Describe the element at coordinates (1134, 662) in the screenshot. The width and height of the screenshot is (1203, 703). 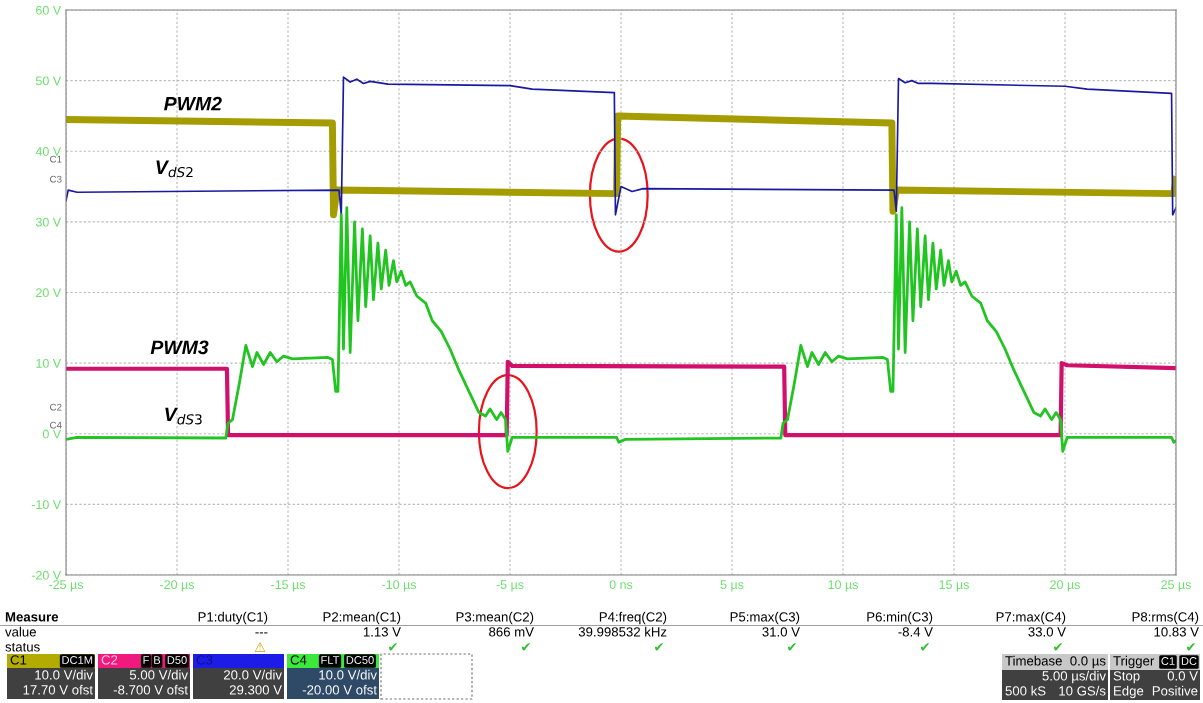
I see `text: Trigger` at that location.